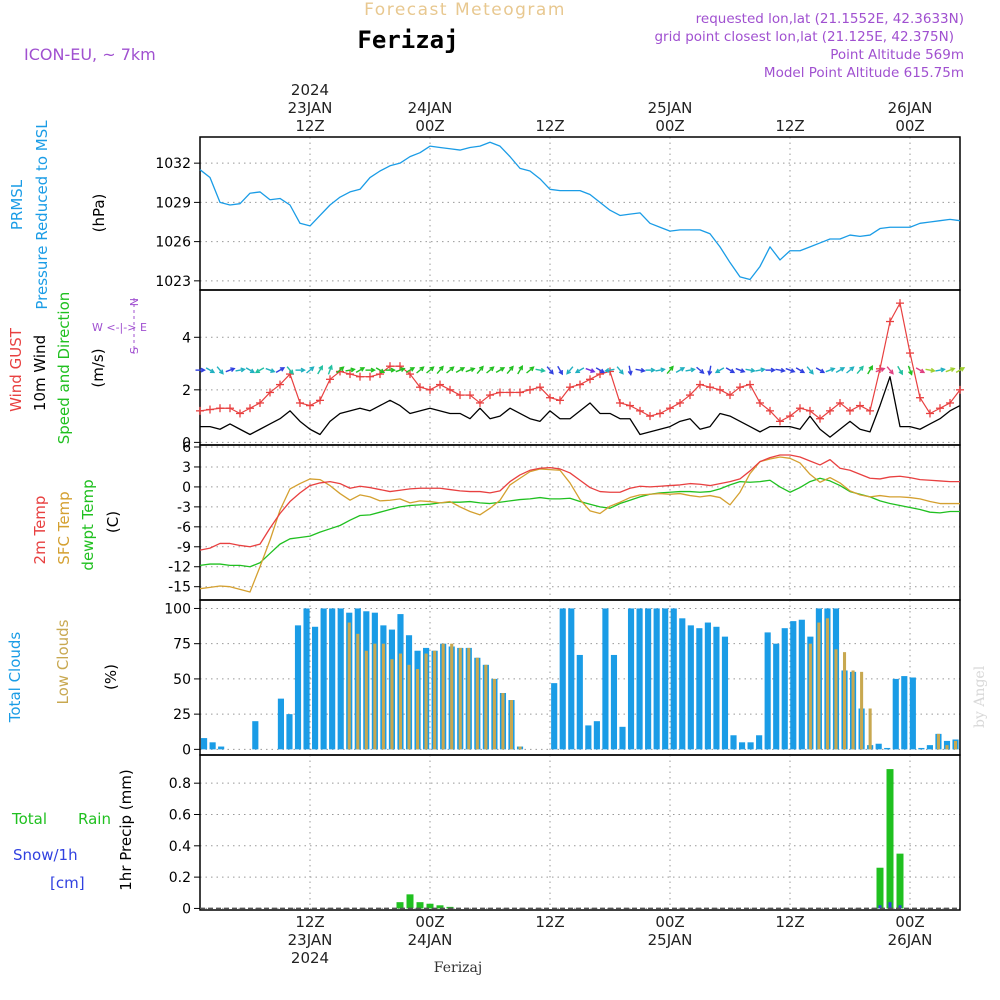 The height and width of the screenshot is (1000, 1000). What do you see at coordinates (310, 940) in the screenshot?
I see `time-label-bottom: 23JAN` at bounding box center [310, 940].